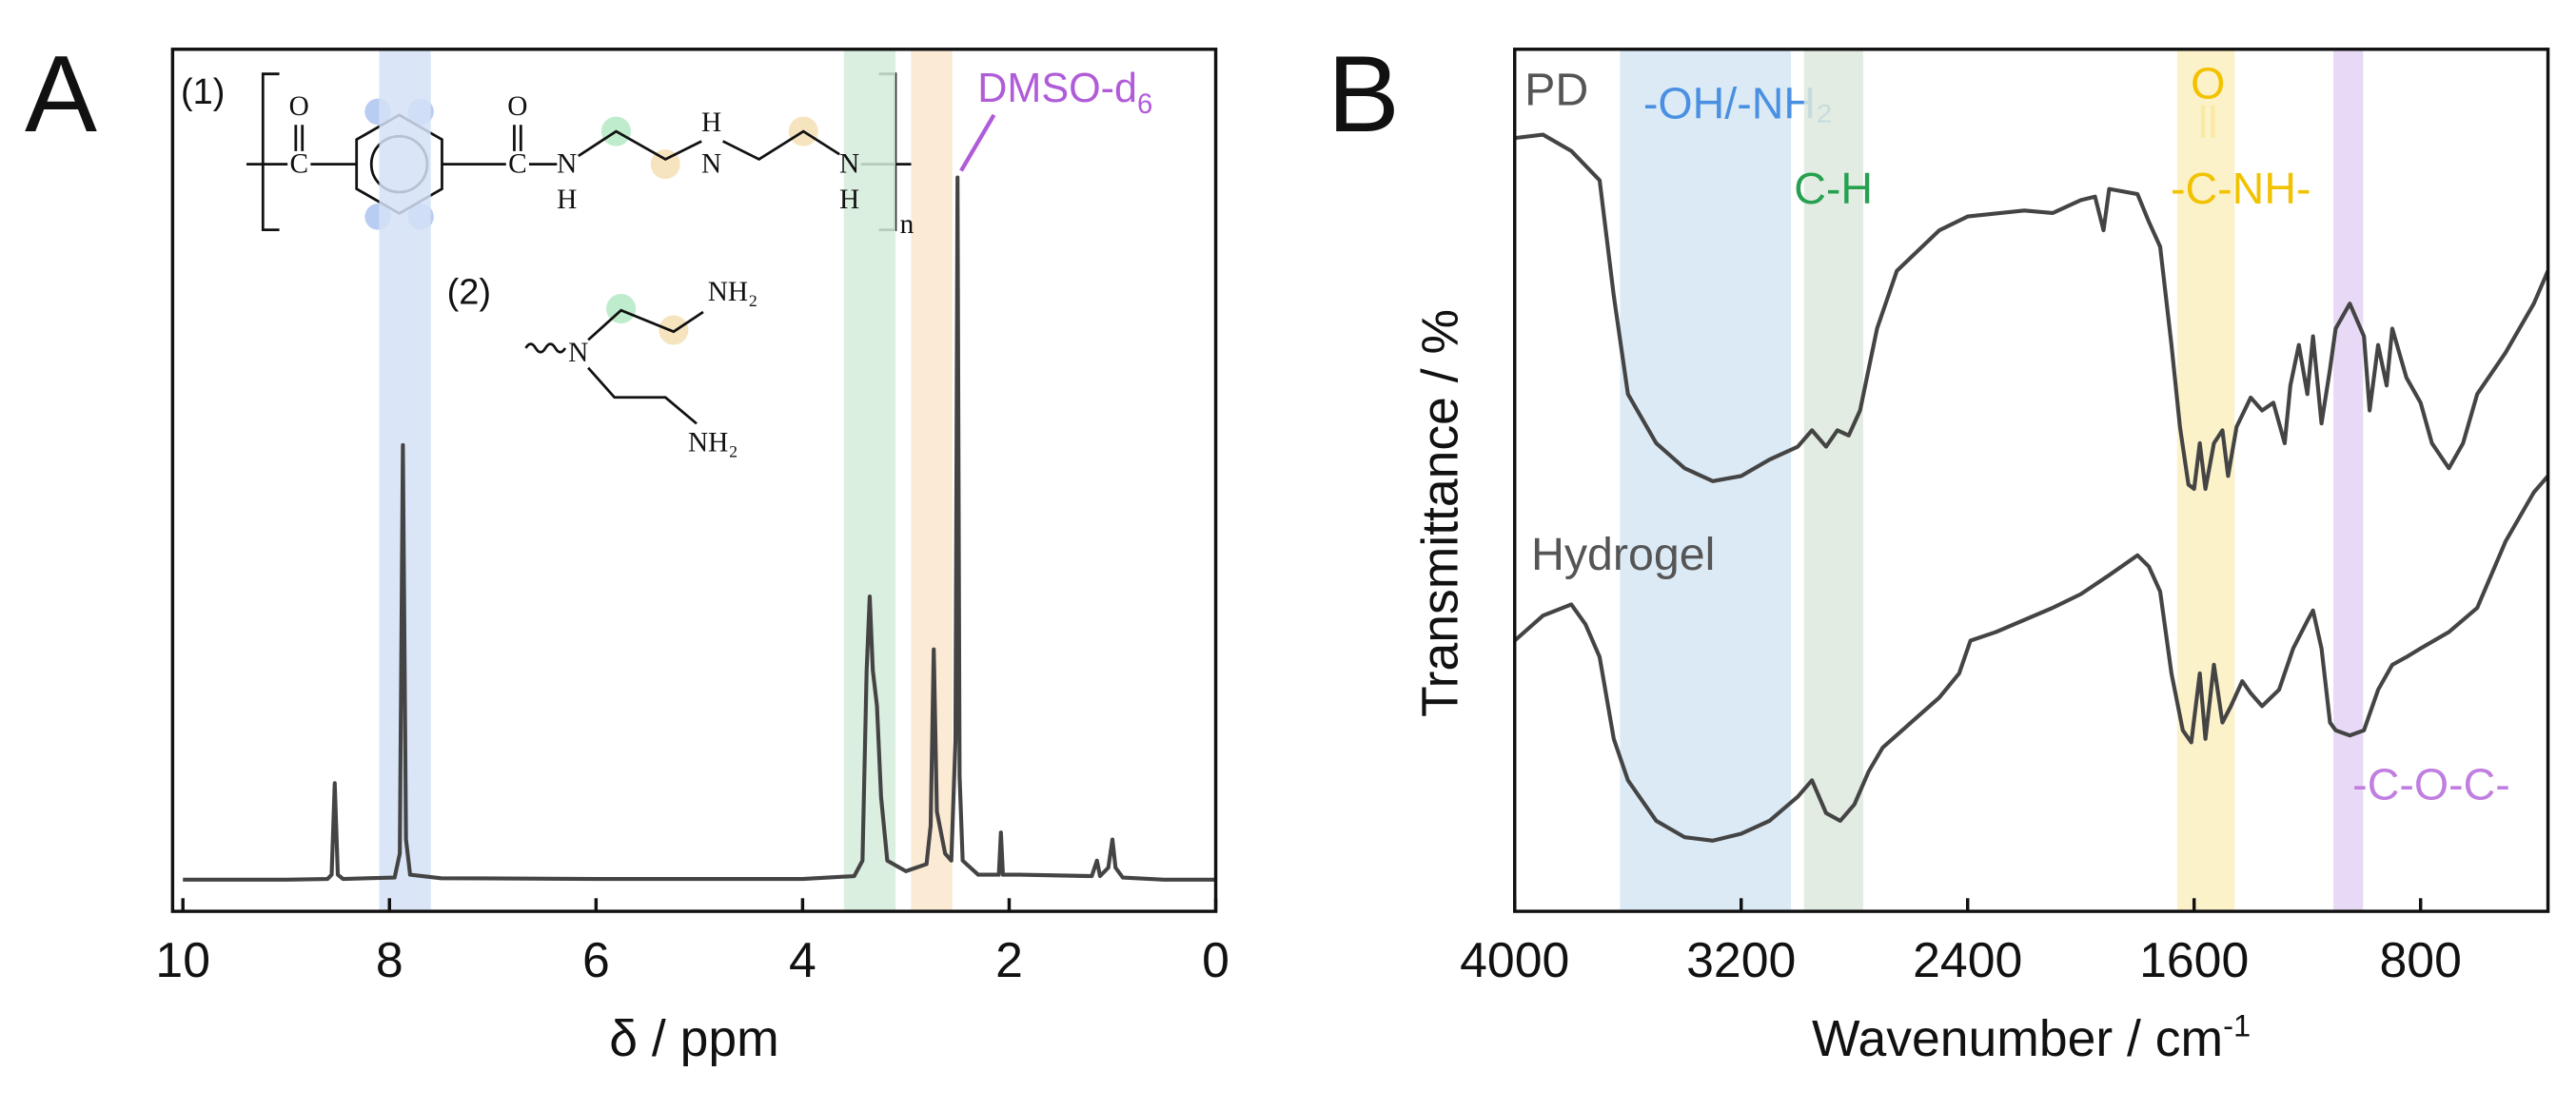 This screenshot has height=1111, width=2576. I want to click on x-tick-label: 800, so click(2420, 960).